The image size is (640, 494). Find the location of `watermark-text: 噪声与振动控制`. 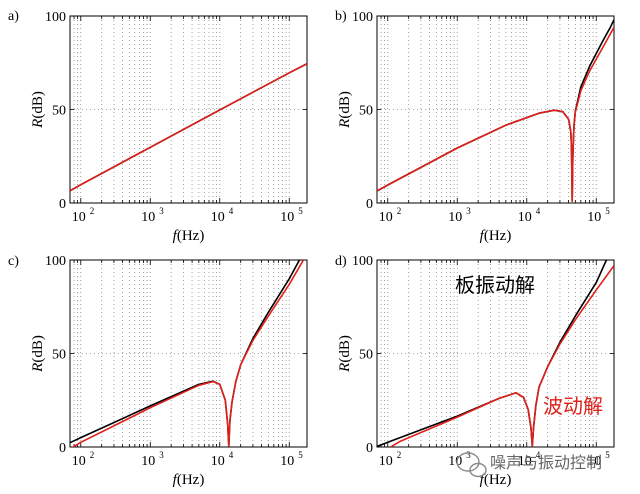

watermark-text: 噪声与振动控制 is located at coordinates (546, 462).